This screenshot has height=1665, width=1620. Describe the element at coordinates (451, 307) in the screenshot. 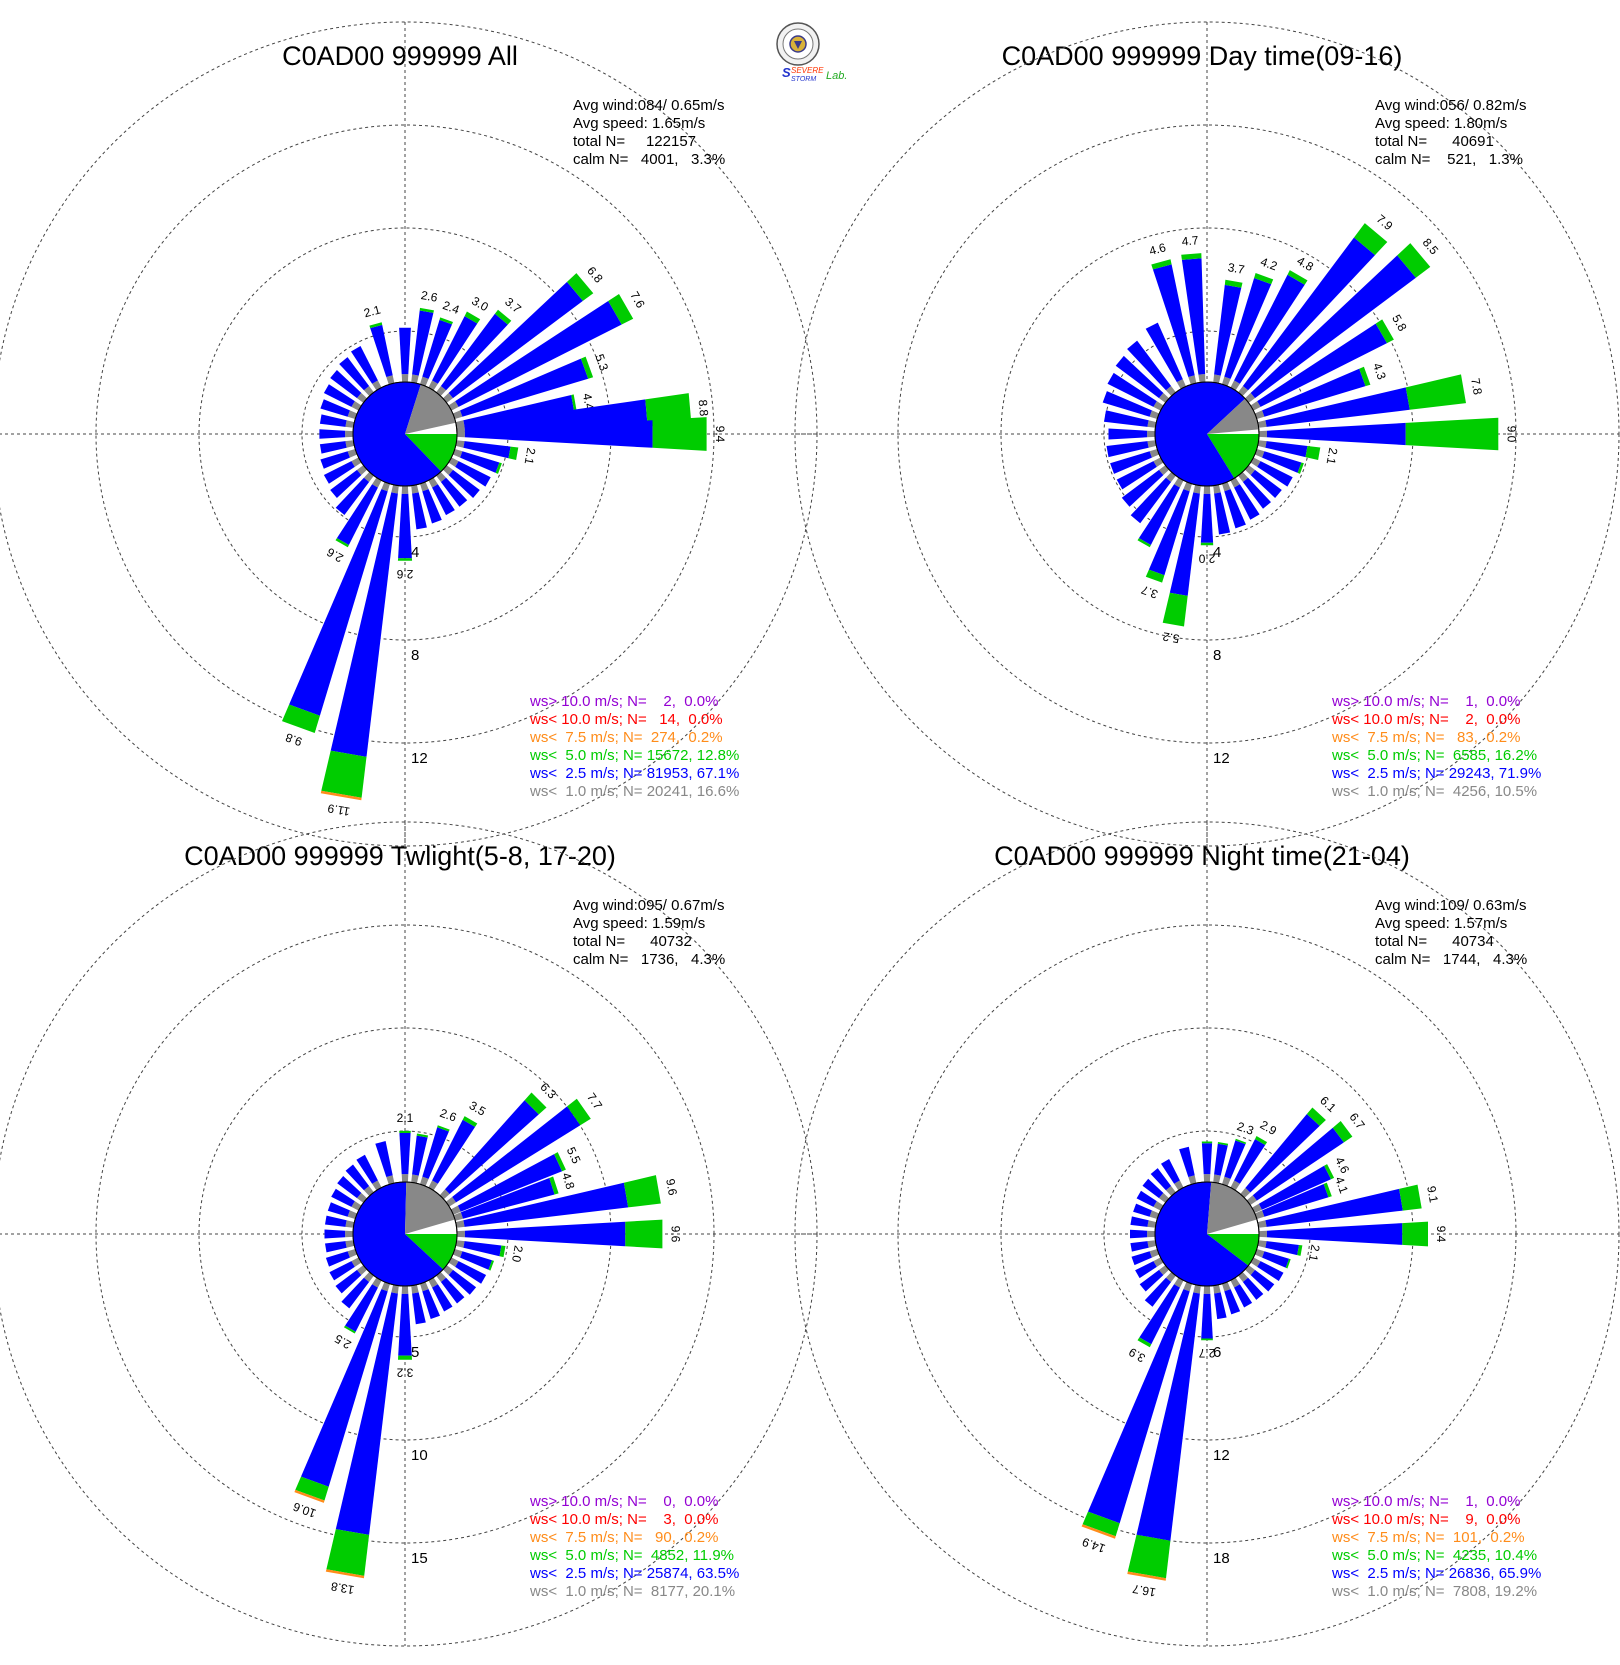

I see `bar-label: 2.4` at that location.